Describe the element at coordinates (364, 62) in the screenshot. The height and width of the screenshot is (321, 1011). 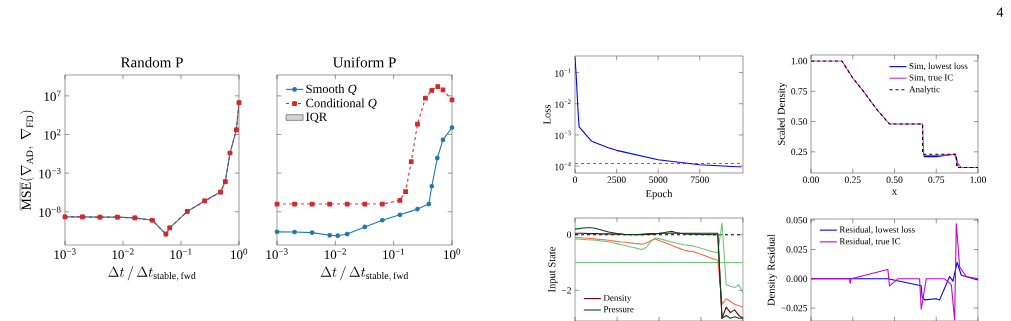
I see `chart-title: Uniform P` at that location.